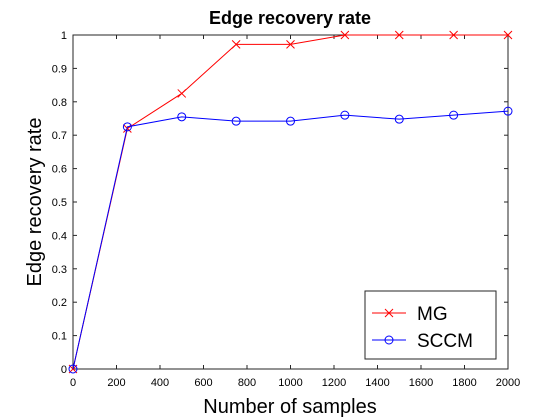 The height and width of the screenshot is (420, 560). Describe the element at coordinates (377, 383) in the screenshot. I see `x-tick-label: 1400` at that location.